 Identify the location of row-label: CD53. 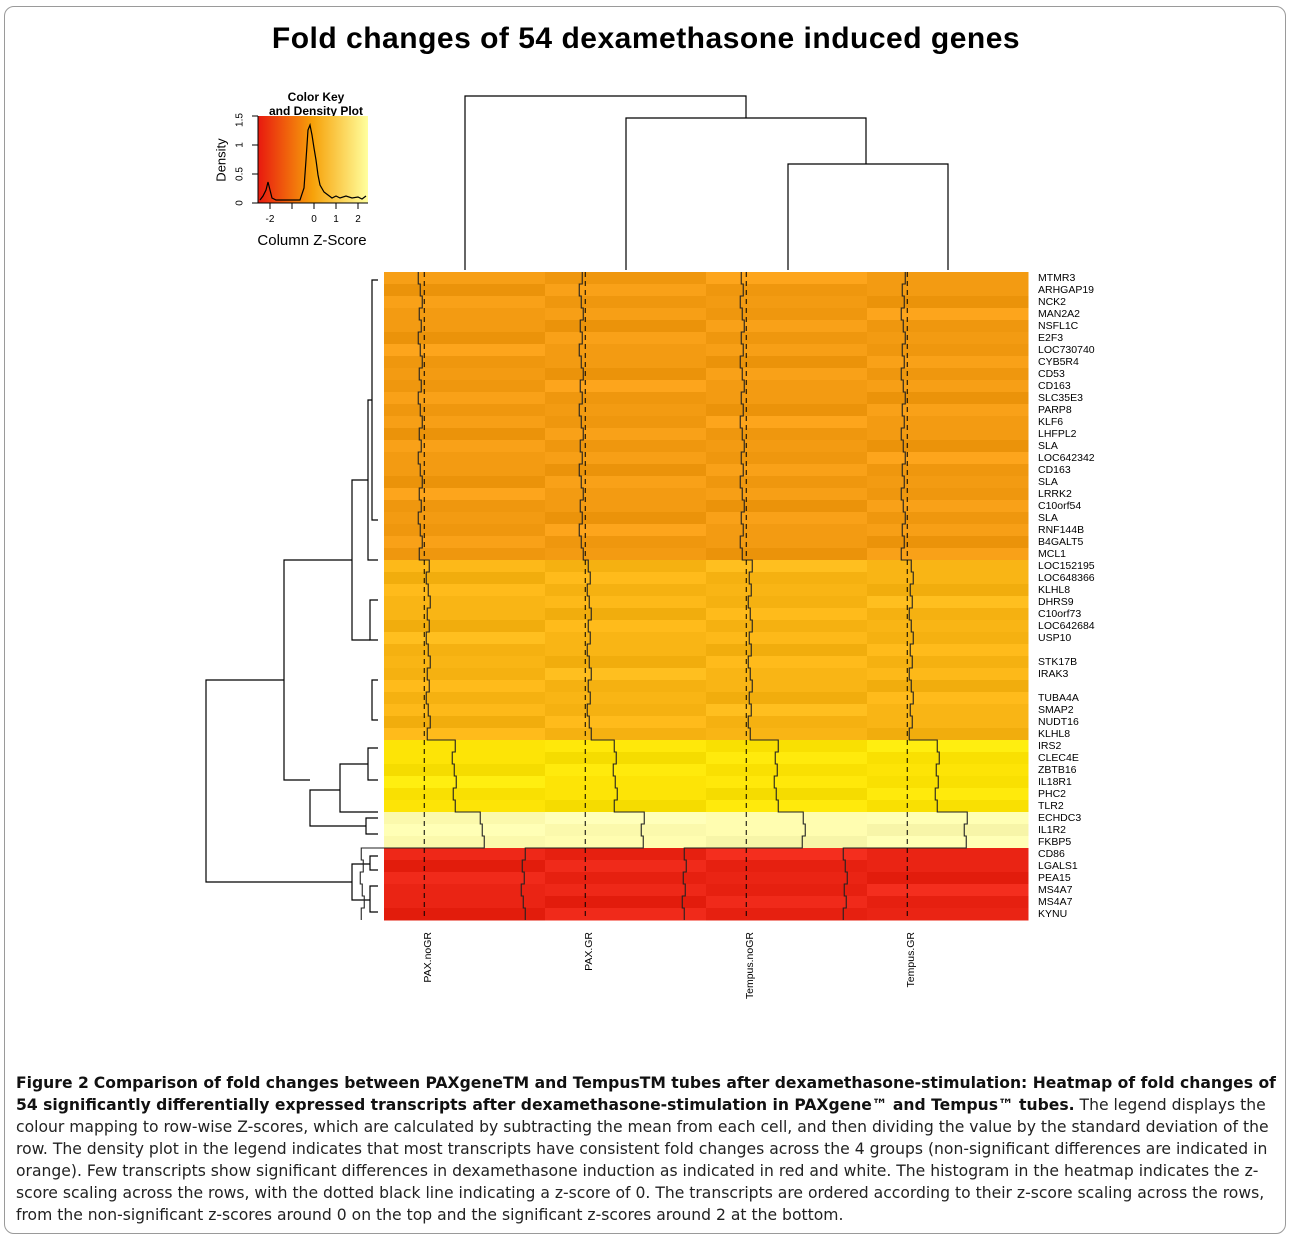
(1051, 374).